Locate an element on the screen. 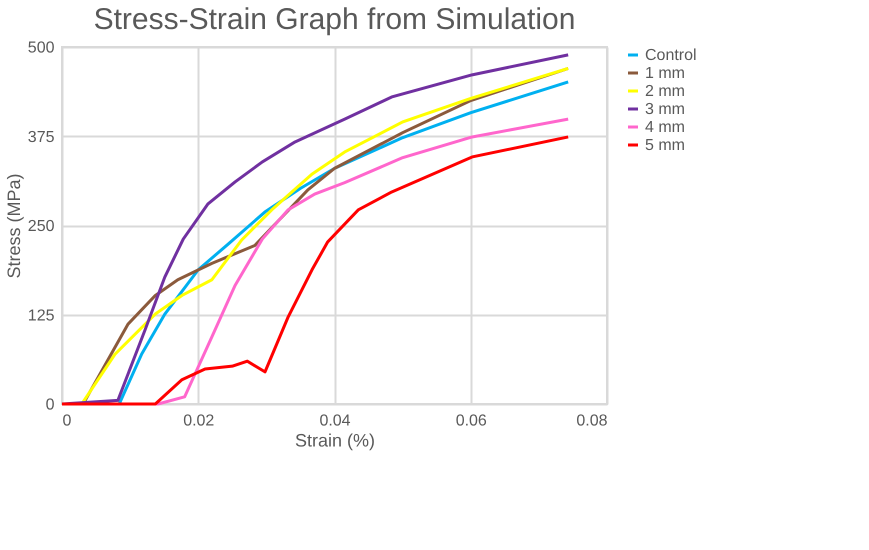 The image size is (869, 550). x-tick-label: 0.06 is located at coordinates (471, 421).